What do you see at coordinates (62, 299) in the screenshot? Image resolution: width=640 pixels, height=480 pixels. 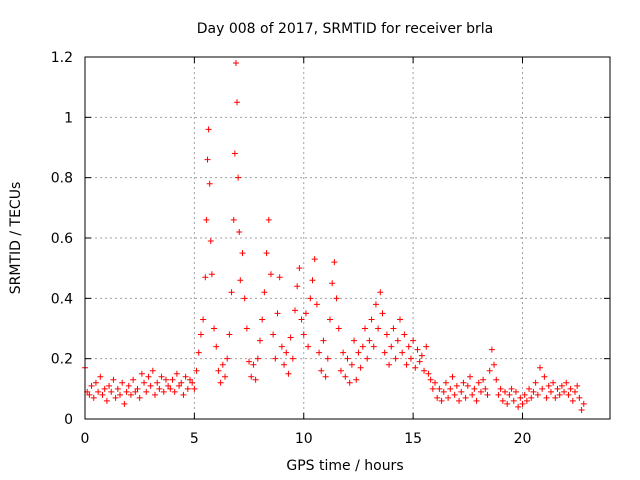 I see `y-tick-label: 0.4` at bounding box center [62, 299].